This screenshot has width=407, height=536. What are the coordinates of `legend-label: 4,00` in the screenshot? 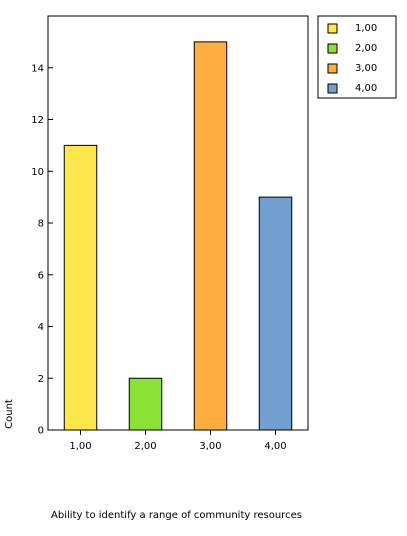 It's located at (366, 88).